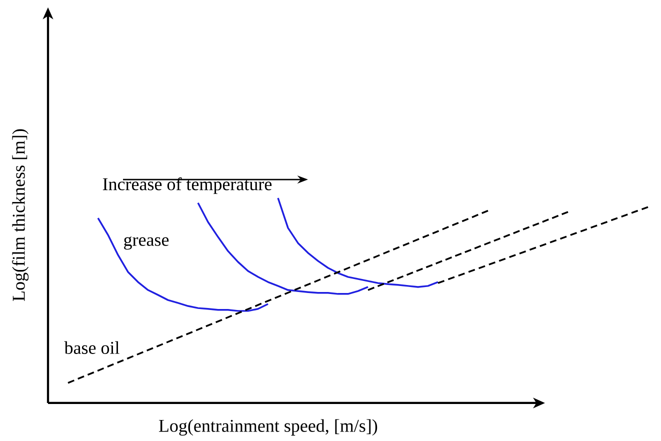  I want to click on text: Increase of temperature, so click(187, 185).